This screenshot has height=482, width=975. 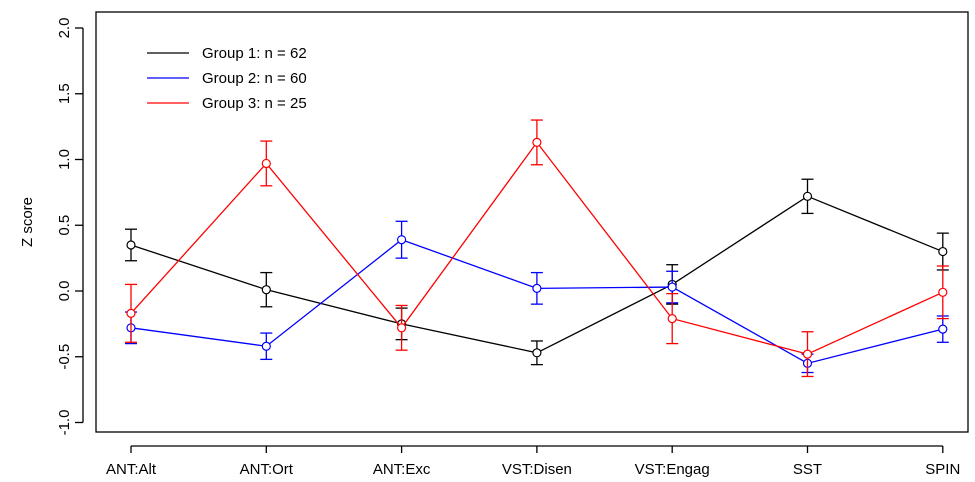 I want to click on x-tick-label: ANT:Exc, so click(x=402, y=469).